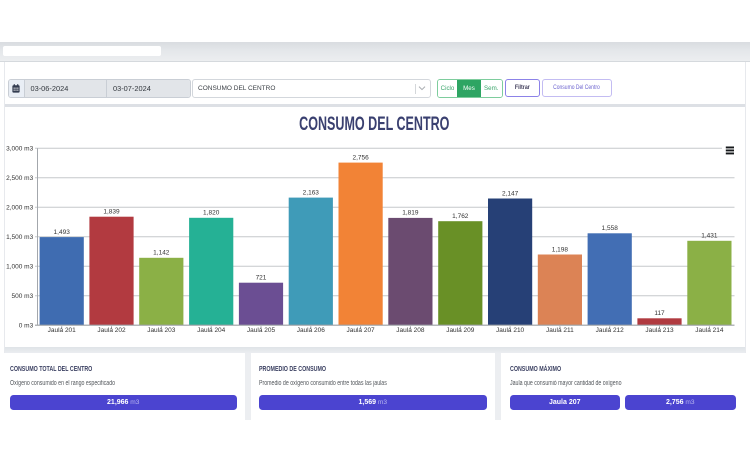 The image size is (750, 472). What do you see at coordinates (111, 212) in the screenshot?
I see `svg-text: 1,839` at bounding box center [111, 212].